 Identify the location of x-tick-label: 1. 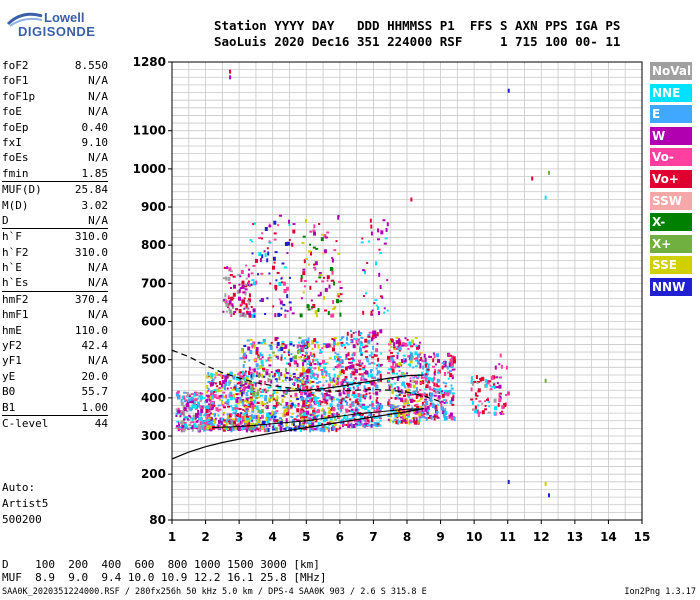
(172, 537).